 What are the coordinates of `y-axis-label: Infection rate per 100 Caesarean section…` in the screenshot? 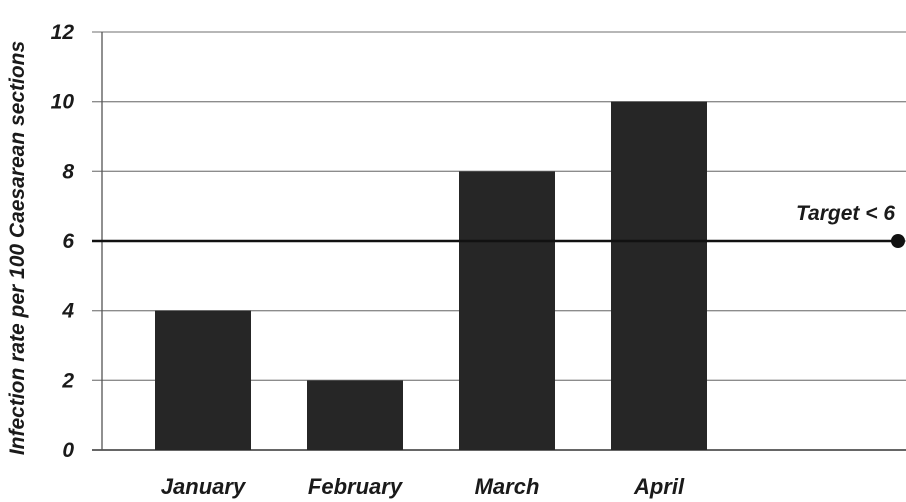 It's located at (17, 248).